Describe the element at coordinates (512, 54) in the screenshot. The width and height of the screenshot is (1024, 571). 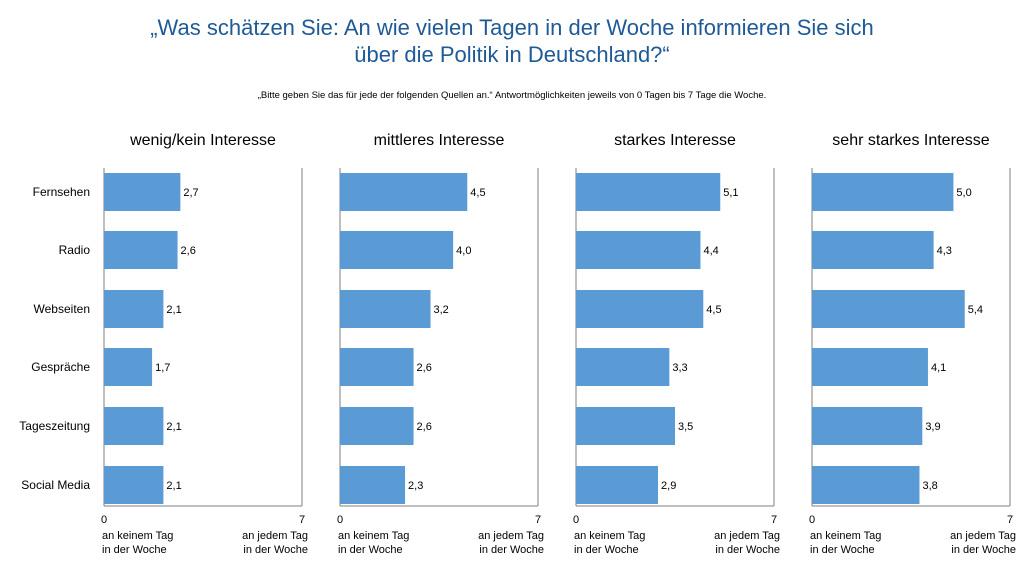
I see `chart-title-line-2: über die Politik in Deutschland?“` at that location.